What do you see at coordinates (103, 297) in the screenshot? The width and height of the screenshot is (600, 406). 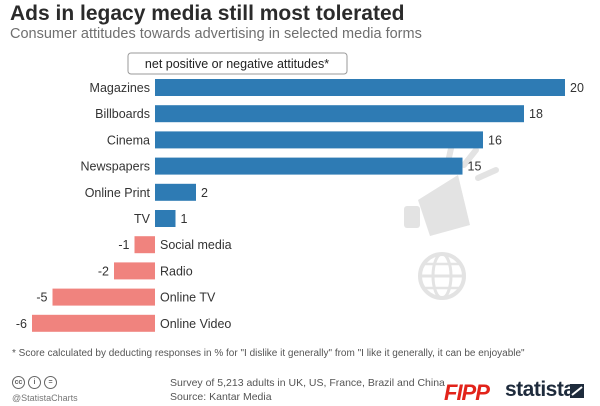 I see `bar-online-tv` at bounding box center [103, 297].